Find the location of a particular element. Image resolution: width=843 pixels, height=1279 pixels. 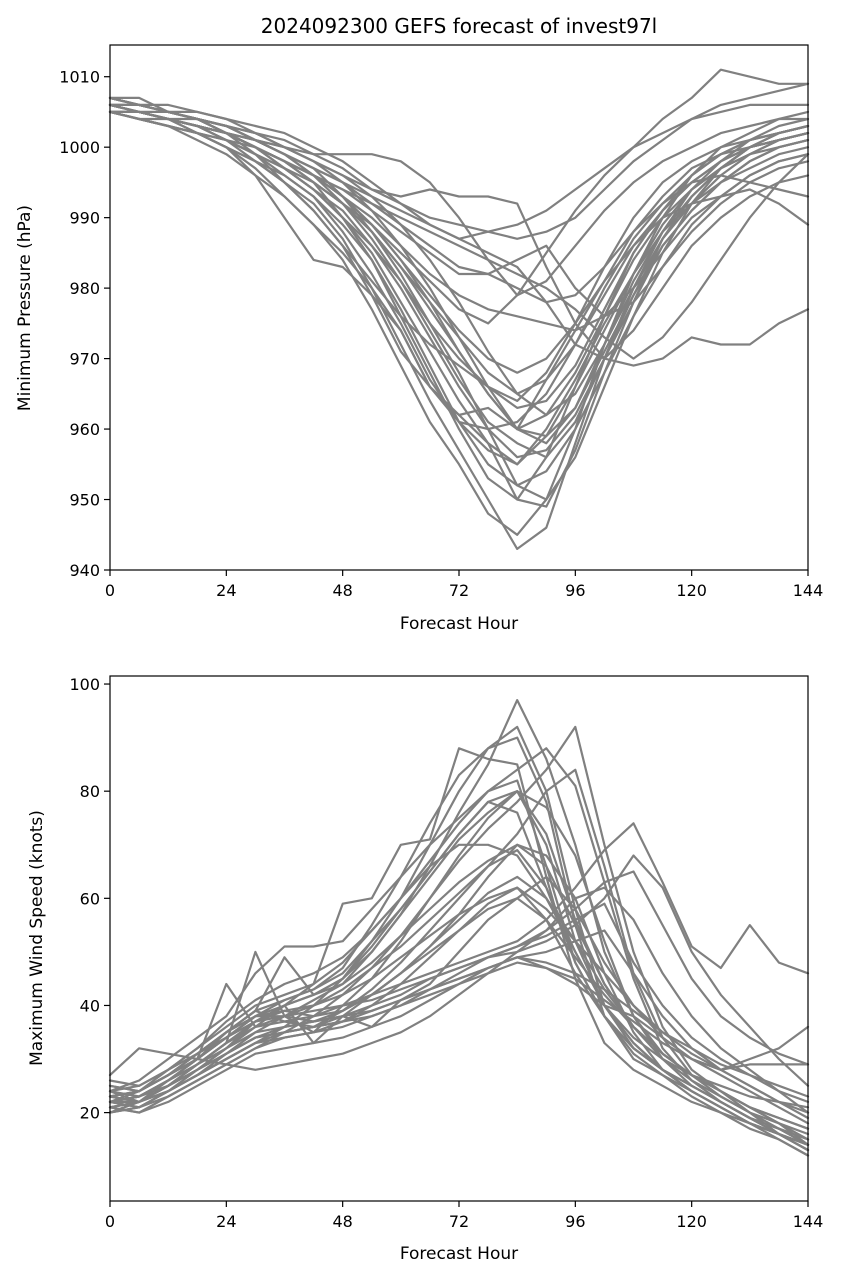

wind-y-tick-label: 60 is located at coordinates (90, 898).